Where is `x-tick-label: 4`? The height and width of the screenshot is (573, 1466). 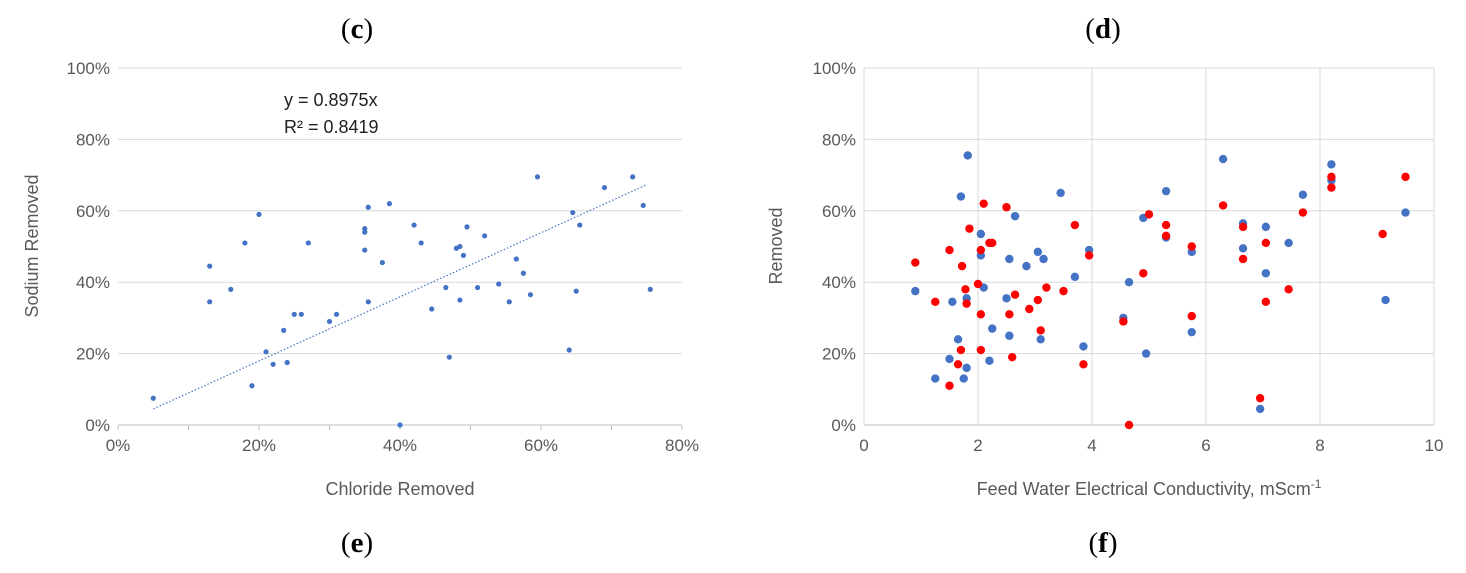
x-tick-label: 4 is located at coordinates (1091, 445).